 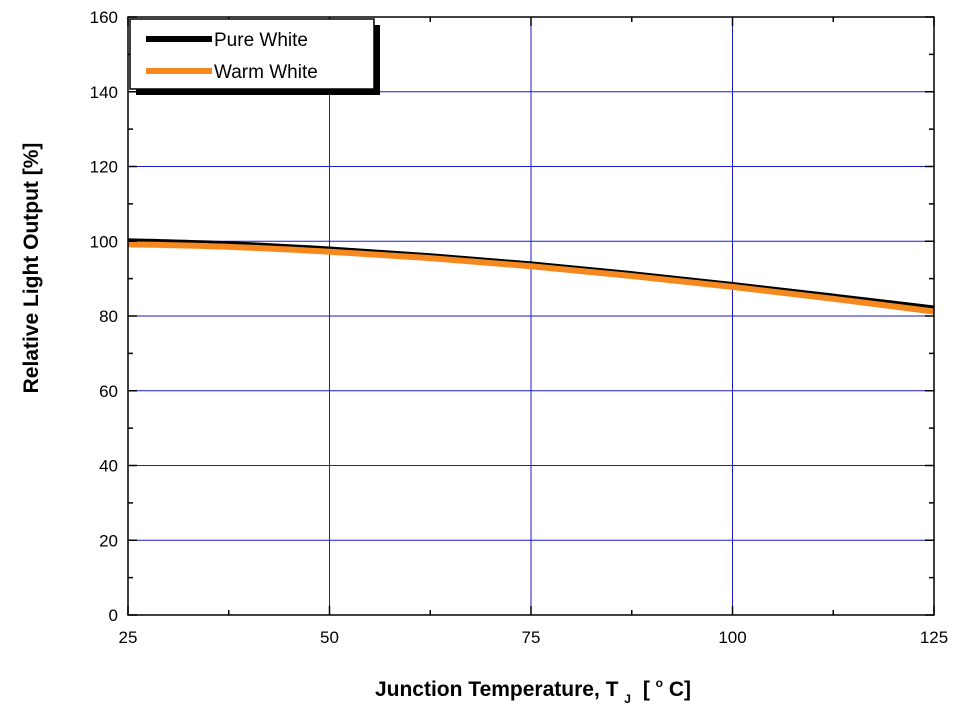 What do you see at coordinates (732, 637) in the screenshot?
I see `x-tick-label: 100` at bounding box center [732, 637].